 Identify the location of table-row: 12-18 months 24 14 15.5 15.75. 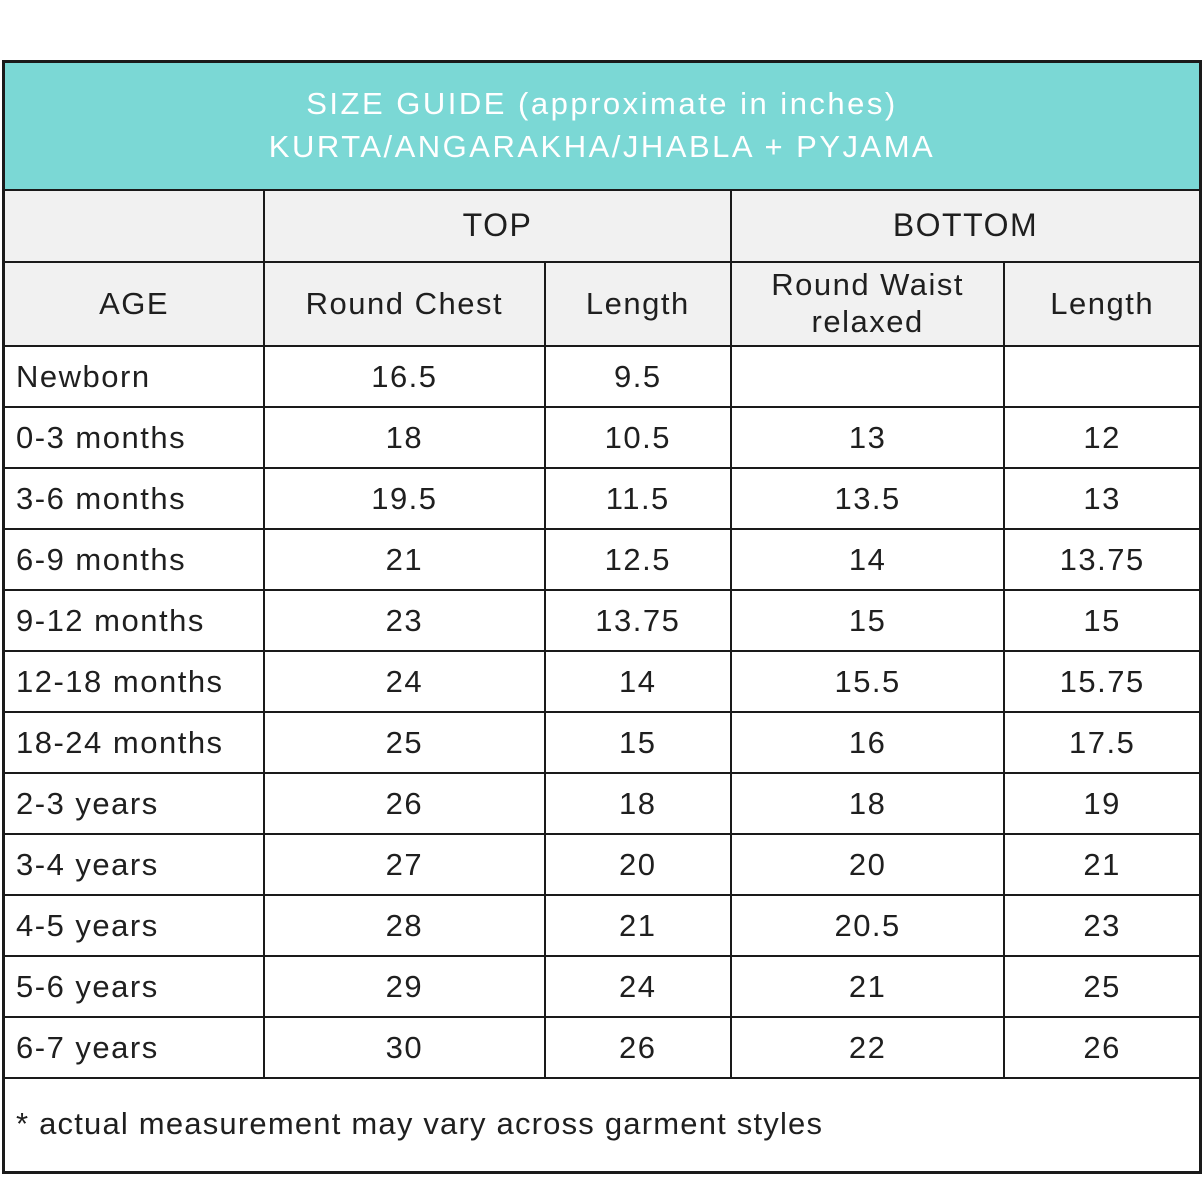
(601, 681).